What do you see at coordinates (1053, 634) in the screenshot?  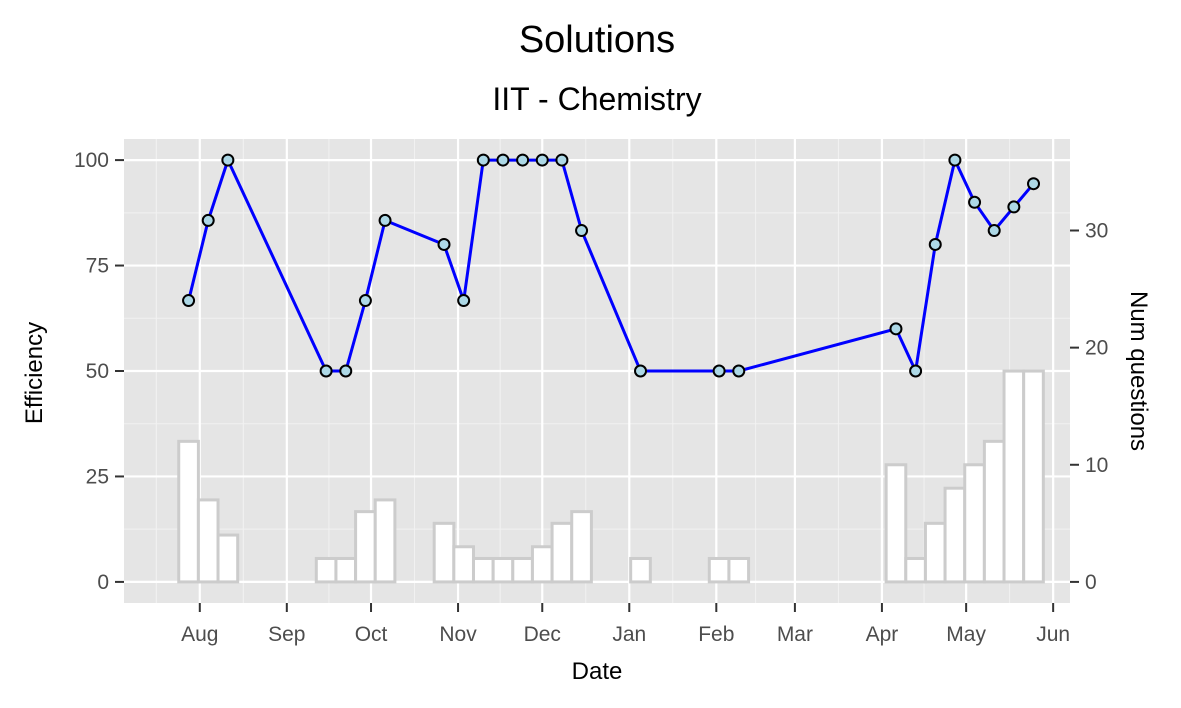 I see `x-tick-label: Jun` at bounding box center [1053, 634].